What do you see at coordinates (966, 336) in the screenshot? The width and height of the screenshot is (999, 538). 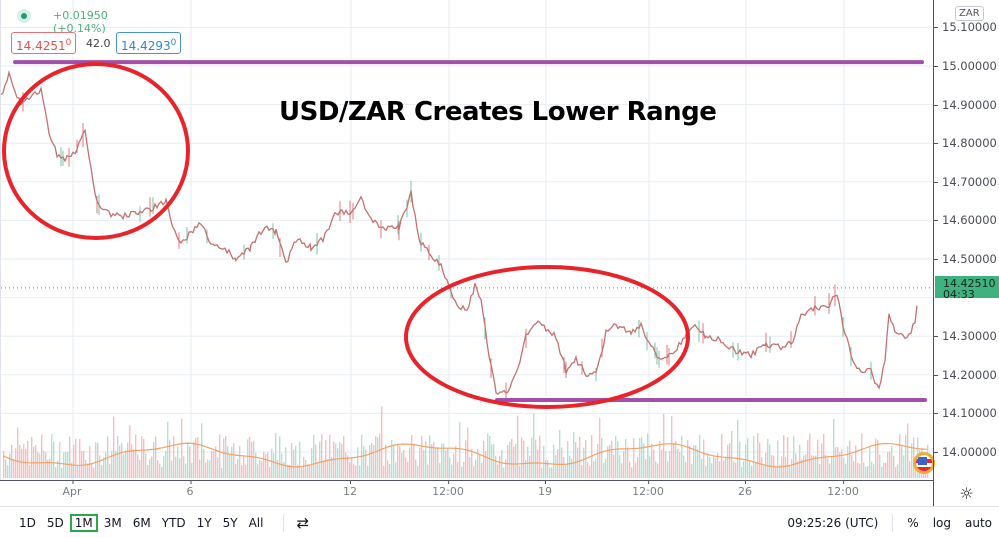 I see `price-tick: 14.30000` at bounding box center [966, 336].